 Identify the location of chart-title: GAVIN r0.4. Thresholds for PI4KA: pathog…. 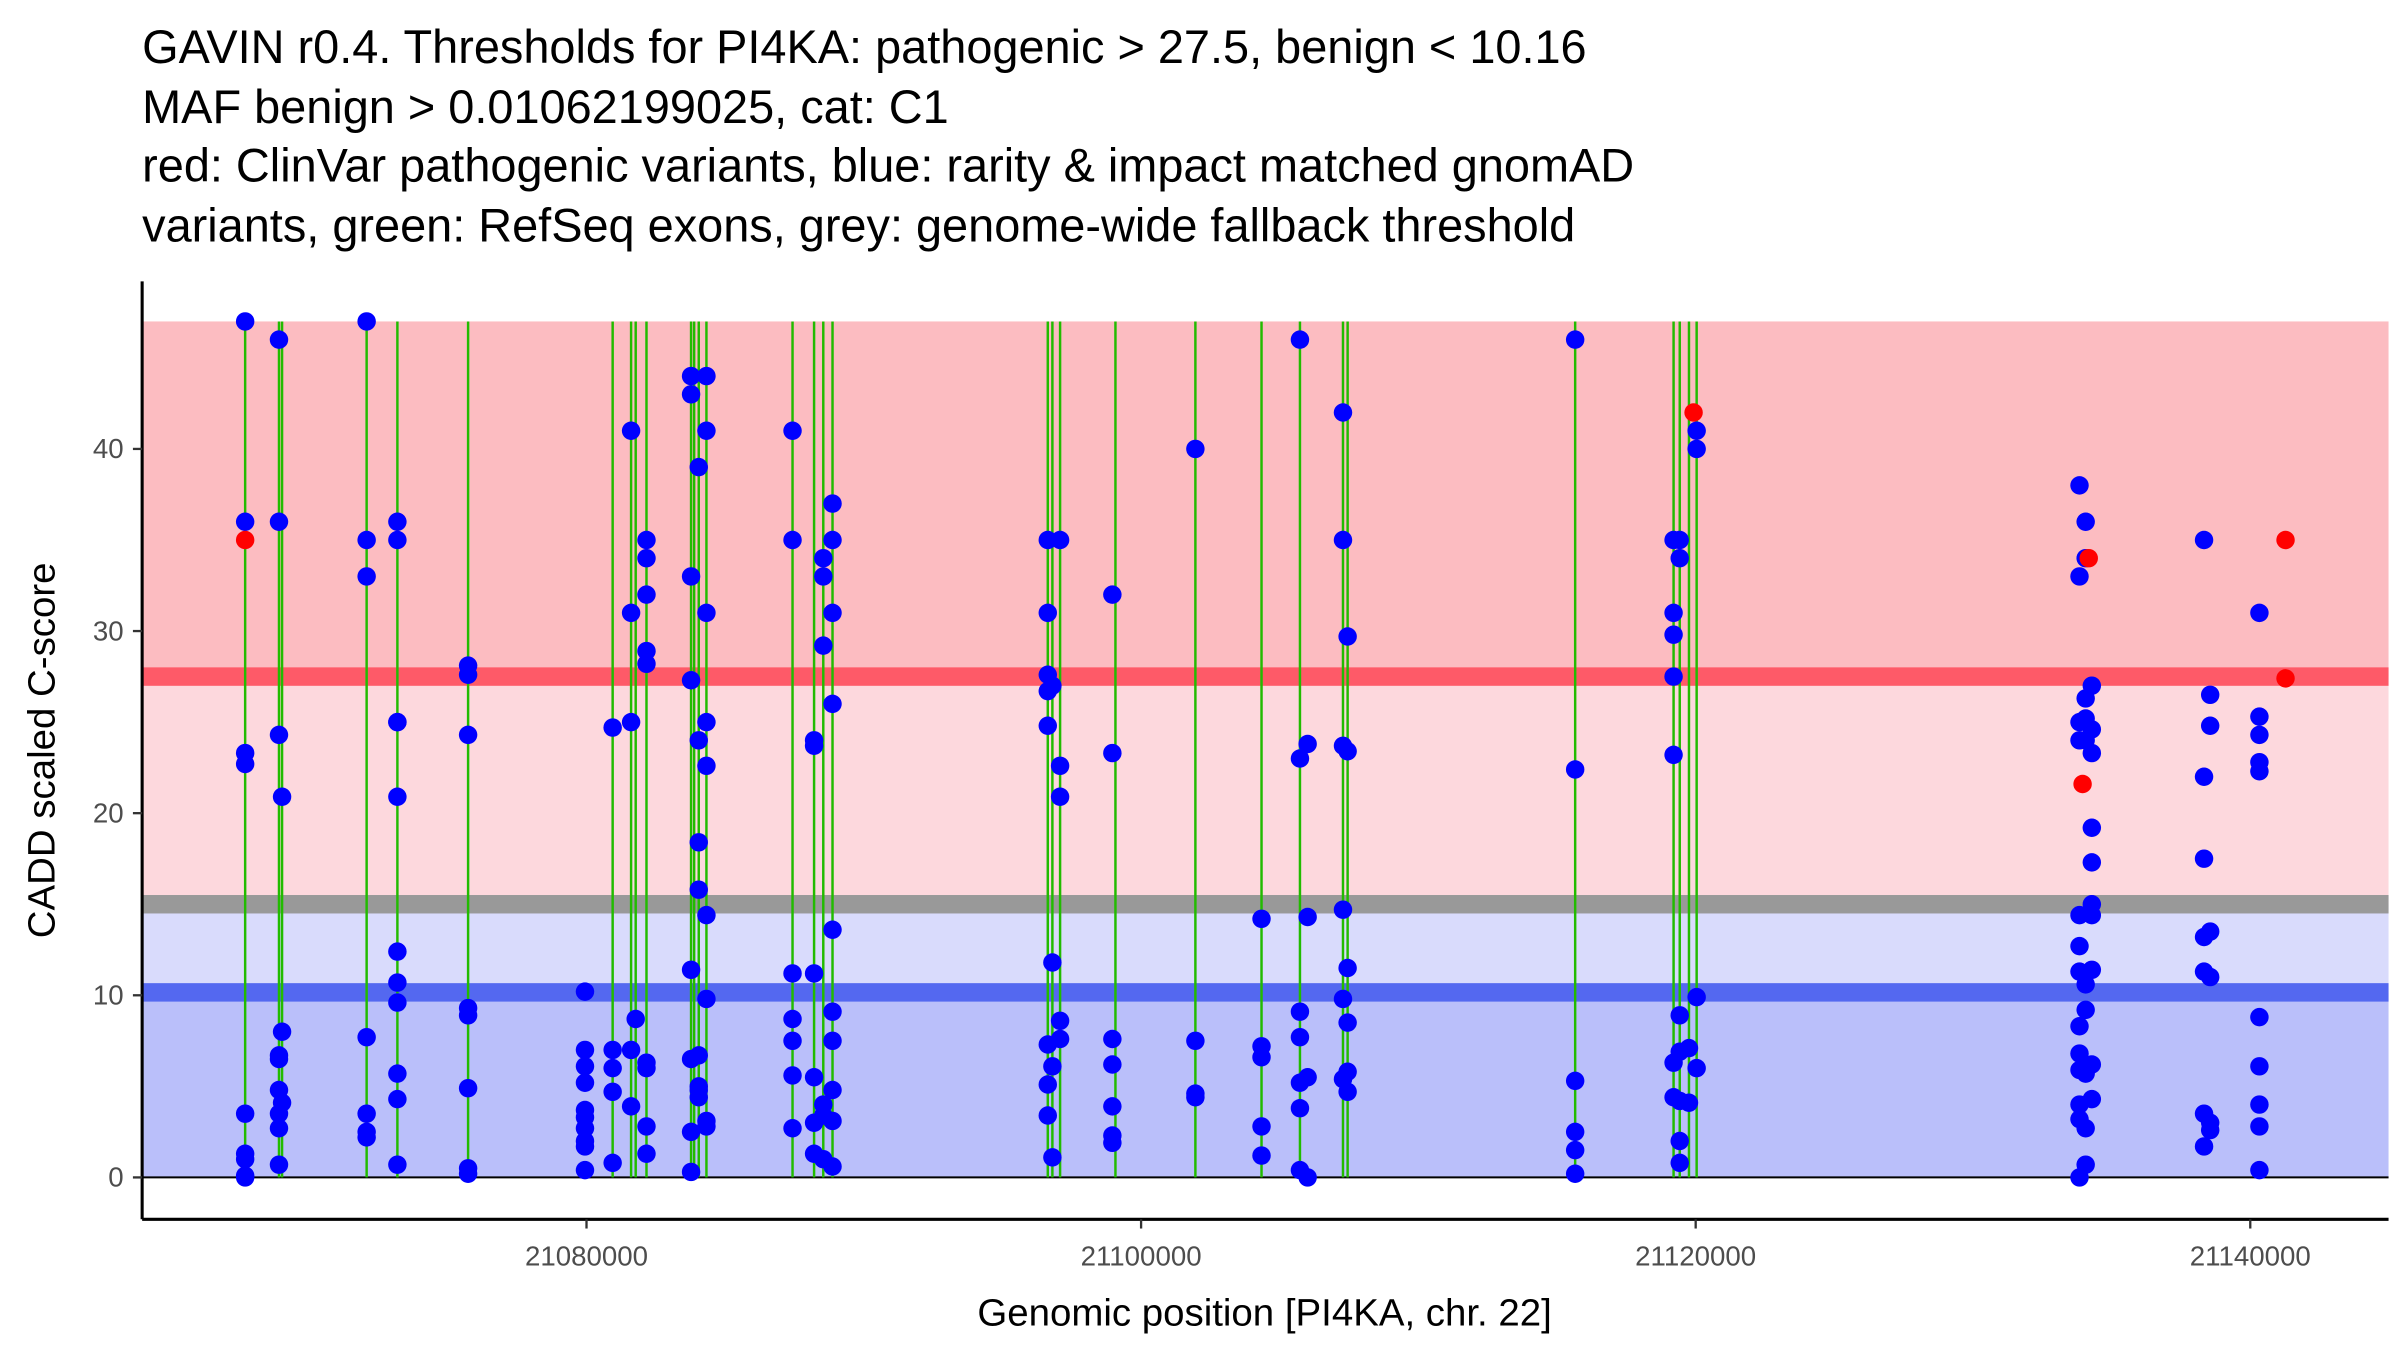
(888, 136).